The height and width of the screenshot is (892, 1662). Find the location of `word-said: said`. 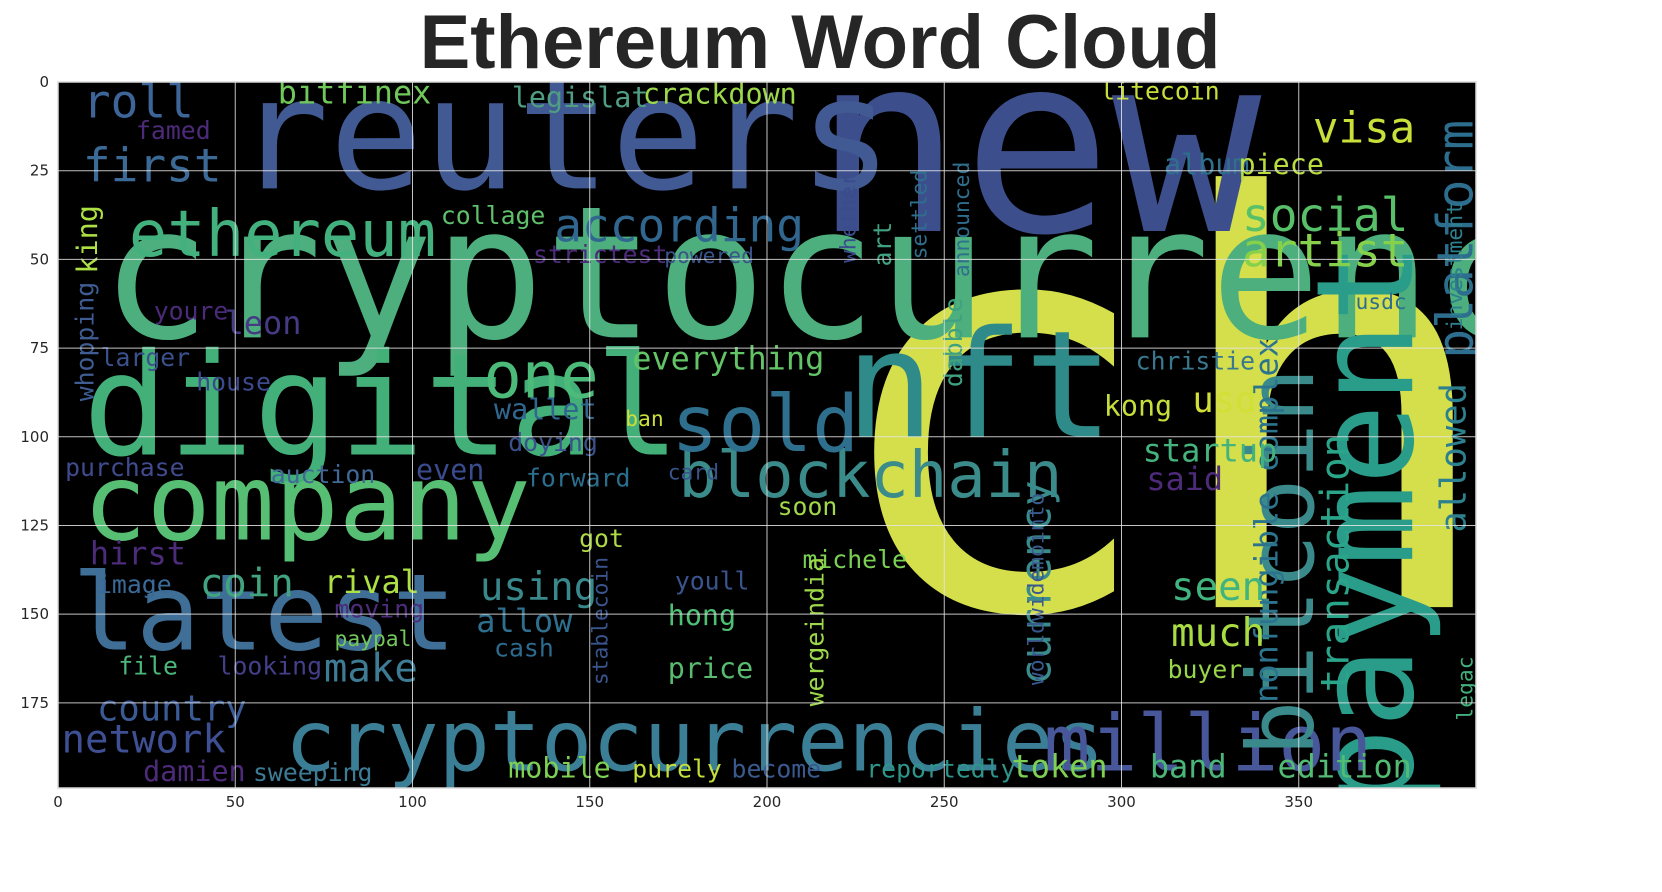

word-said: said is located at coordinates (1184, 479).